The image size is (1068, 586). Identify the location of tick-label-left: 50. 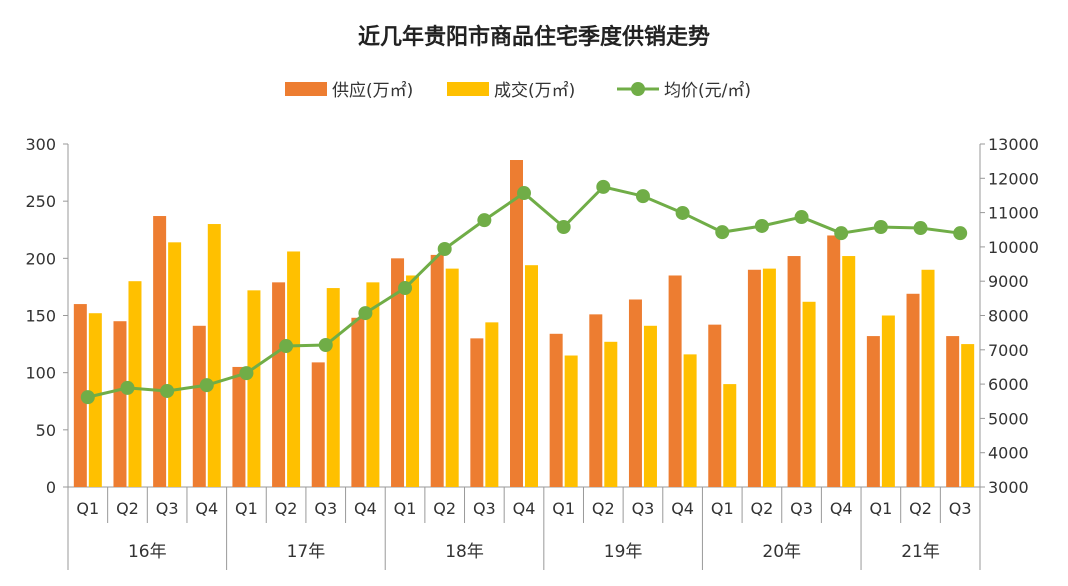
(46, 430).